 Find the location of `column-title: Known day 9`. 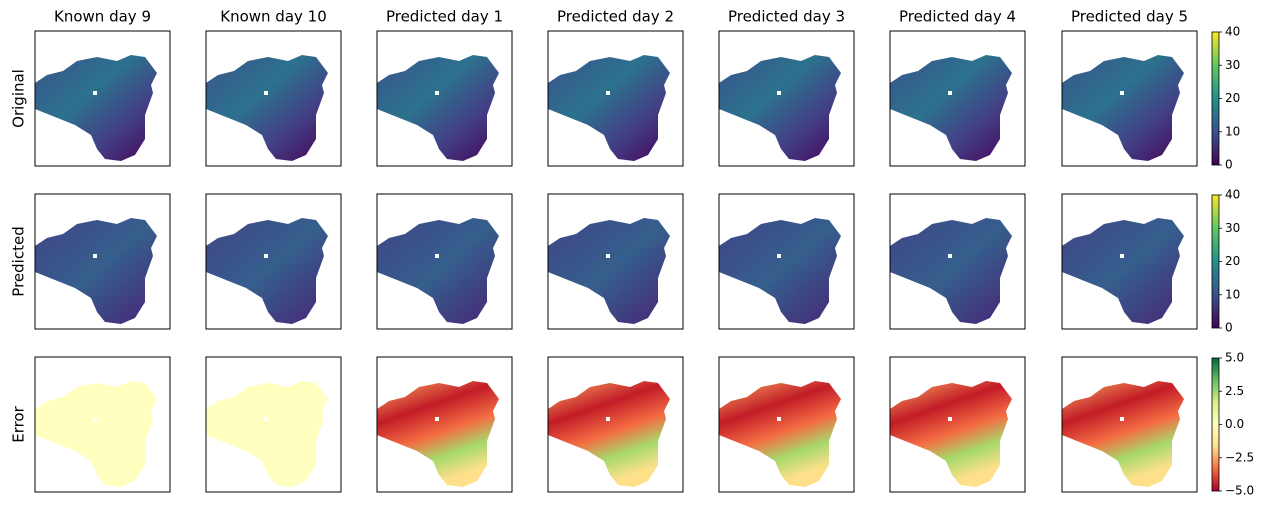

column-title: Known day 9 is located at coordinates (102, 17).